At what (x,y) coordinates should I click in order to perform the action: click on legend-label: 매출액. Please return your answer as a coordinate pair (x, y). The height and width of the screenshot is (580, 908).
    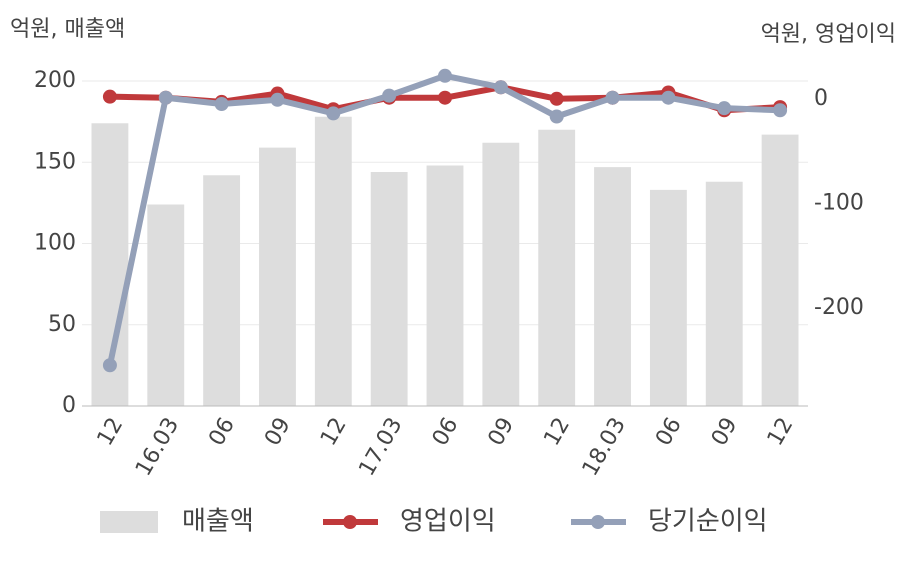
    Looking at the image, I should click on (218, 522).